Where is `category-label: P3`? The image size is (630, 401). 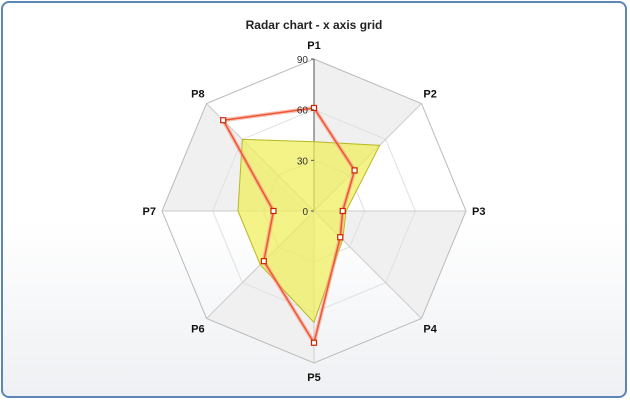 category-label: P3 is located at coordinates (478, 212).